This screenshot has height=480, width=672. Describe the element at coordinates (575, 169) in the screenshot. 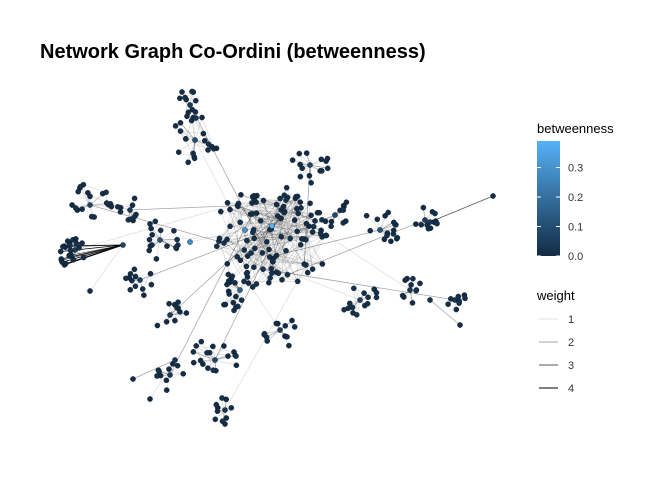

I see `colorbar-tick-label: 0.3` at that location.